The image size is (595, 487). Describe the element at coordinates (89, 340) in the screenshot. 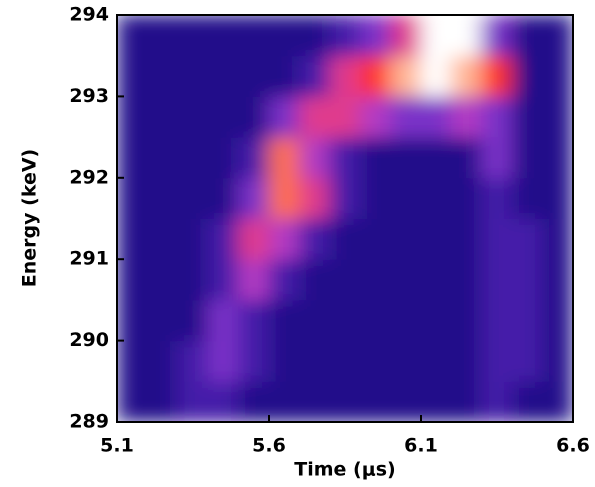

I see `y-tick-label: 290` at that location.